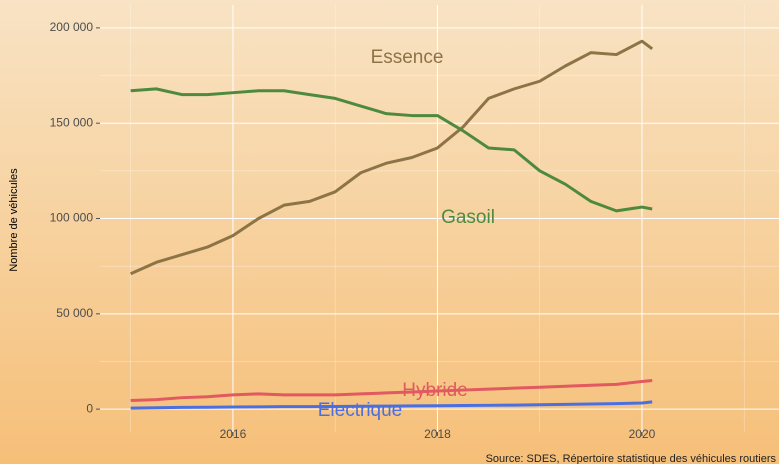 This screenshot has width=779, height=464. I want to click on y-tick-label: 150 000, so click(72, 122).